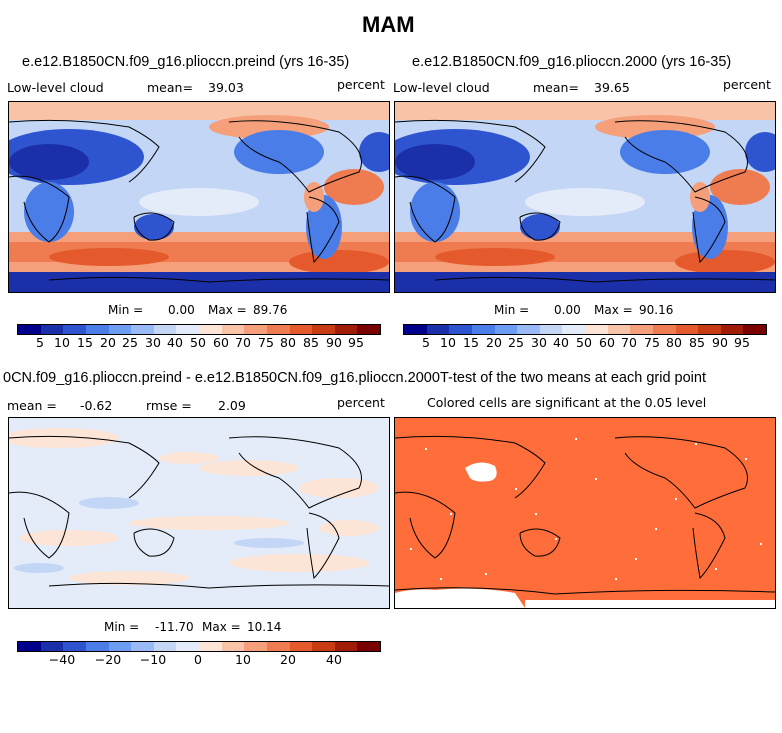  I want to click on panel2-max-label: Max =, so click(613, 310).